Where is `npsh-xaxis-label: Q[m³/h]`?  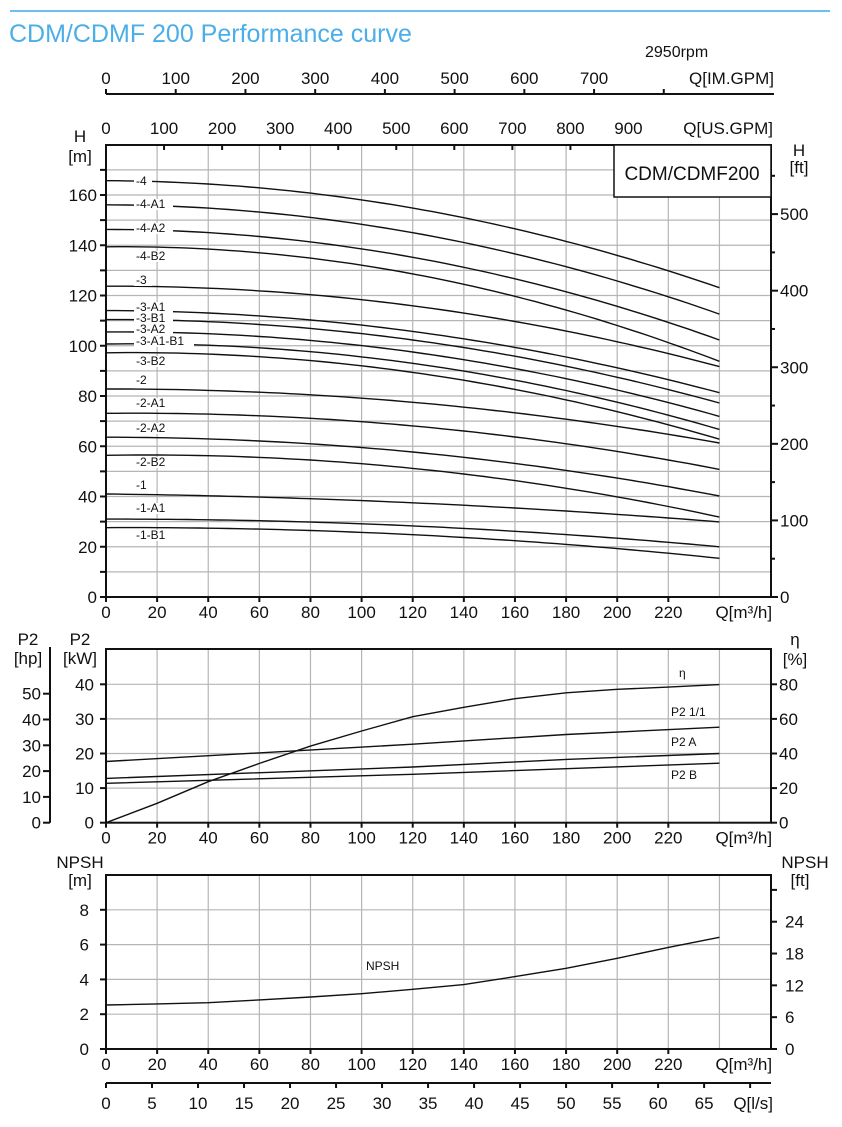 npsh-xaxis-label: Q[m³/h] is located at coordinates (743, 1064).